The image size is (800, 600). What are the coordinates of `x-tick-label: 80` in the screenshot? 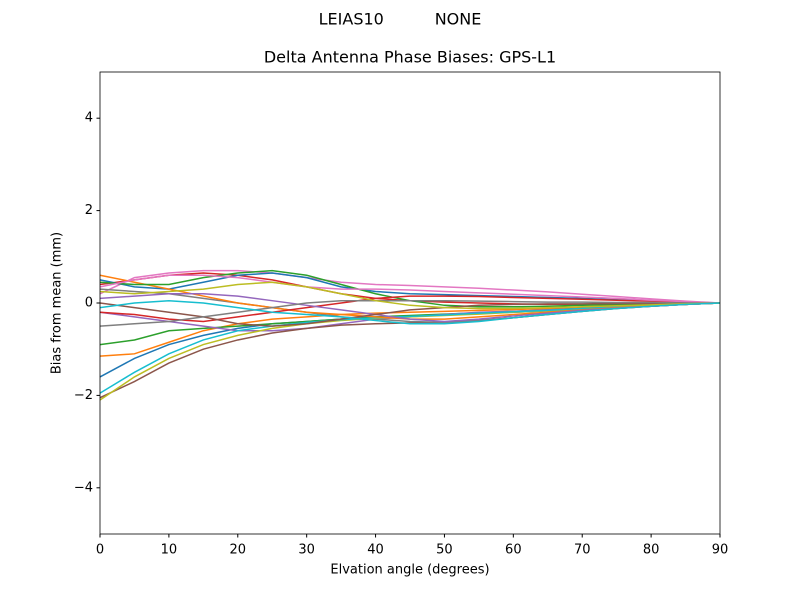 It's located at (651, 550).